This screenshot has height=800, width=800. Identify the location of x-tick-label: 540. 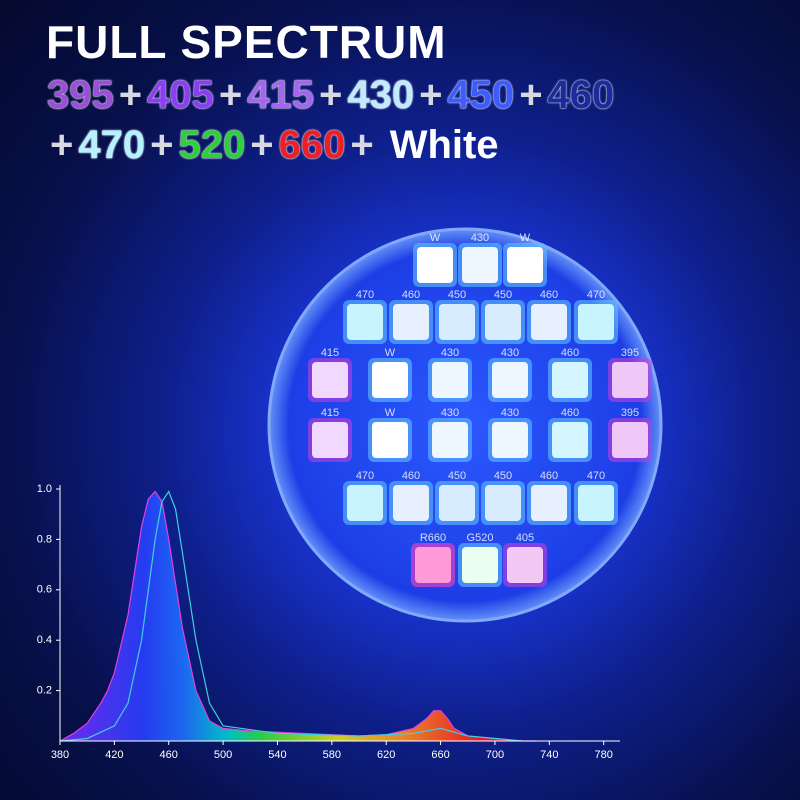
(277, 755).